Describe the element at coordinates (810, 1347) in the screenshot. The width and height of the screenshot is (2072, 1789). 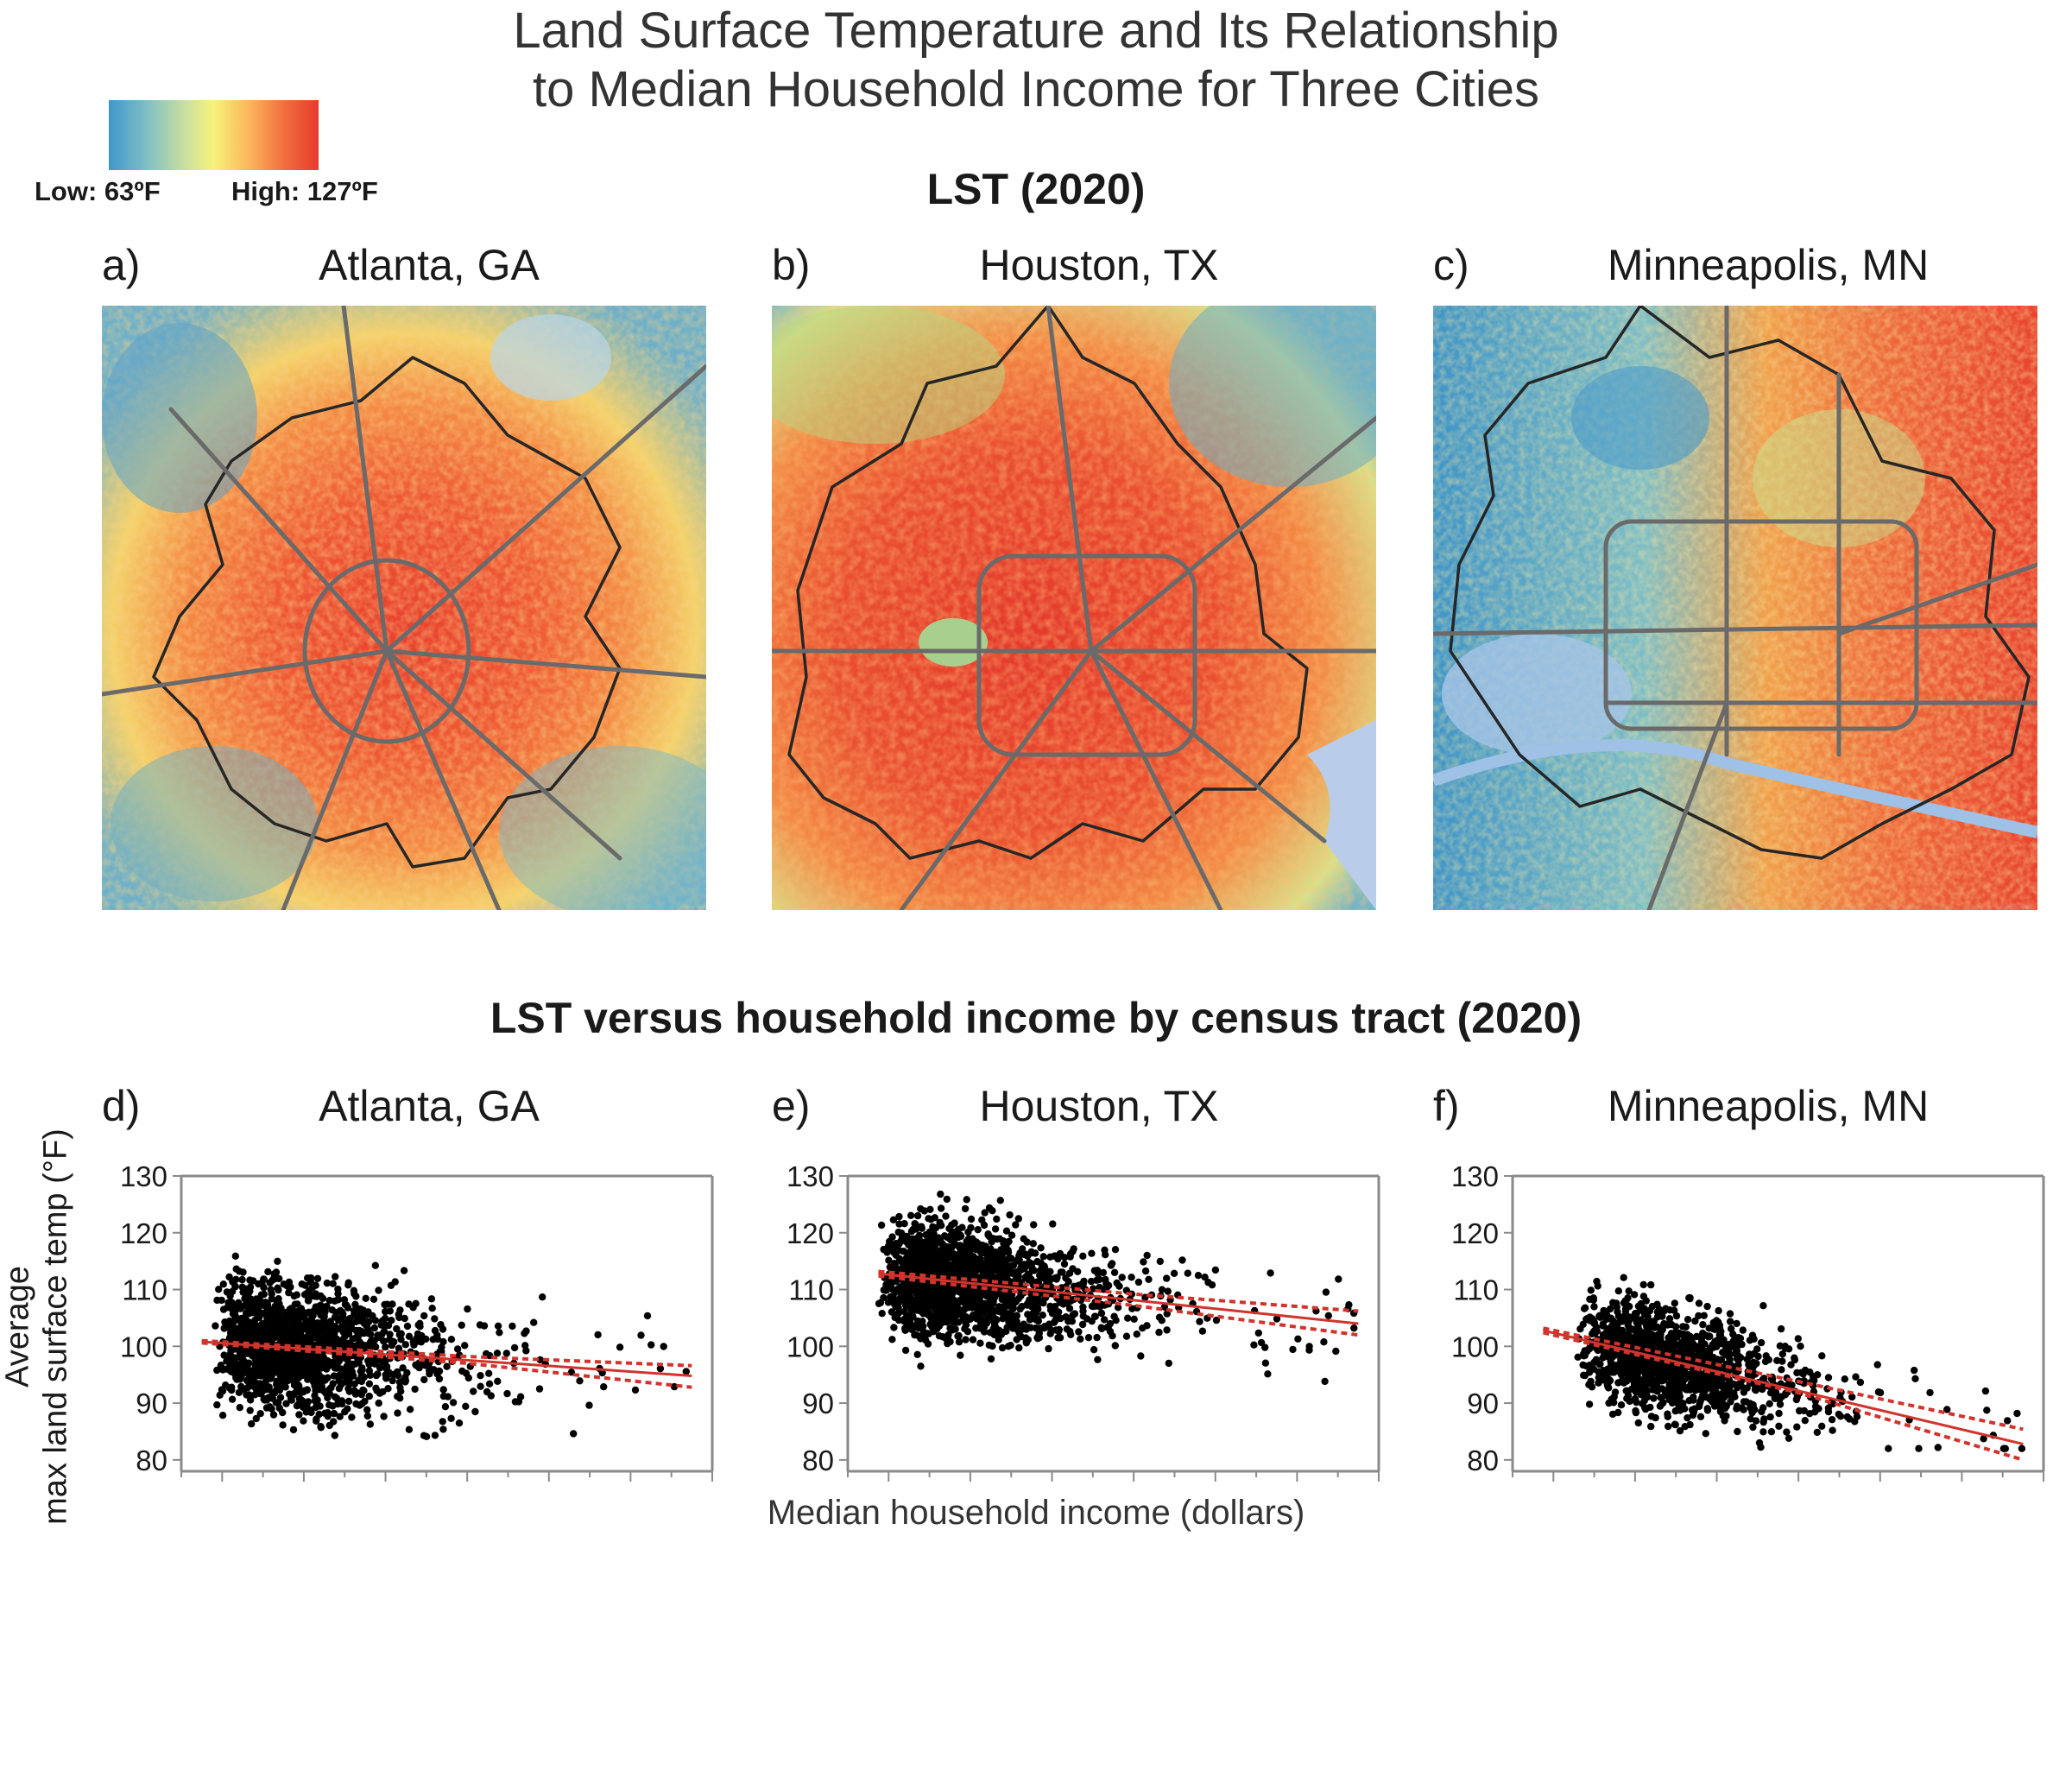
I see `y-tick-label: 100` at that location.